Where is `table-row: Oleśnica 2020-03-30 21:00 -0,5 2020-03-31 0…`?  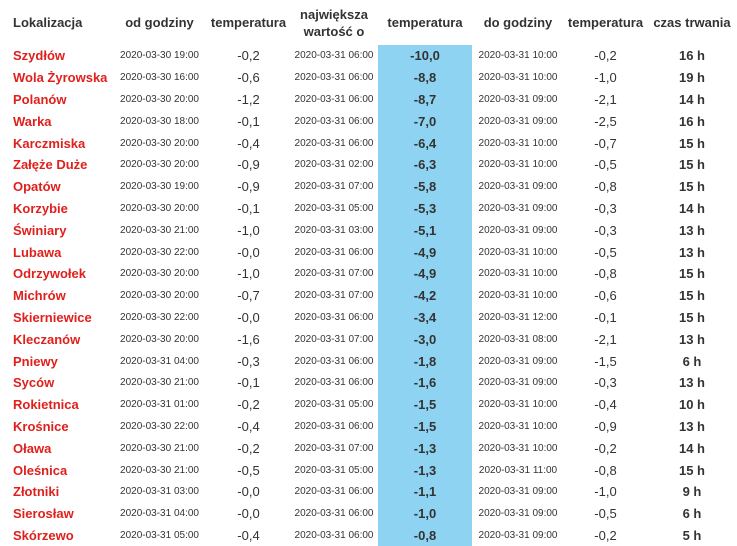
table-row: Oleśnica 2020-03-30 21:00 -0,5 2020-03-31 0… is located at coordinates (368, 470).